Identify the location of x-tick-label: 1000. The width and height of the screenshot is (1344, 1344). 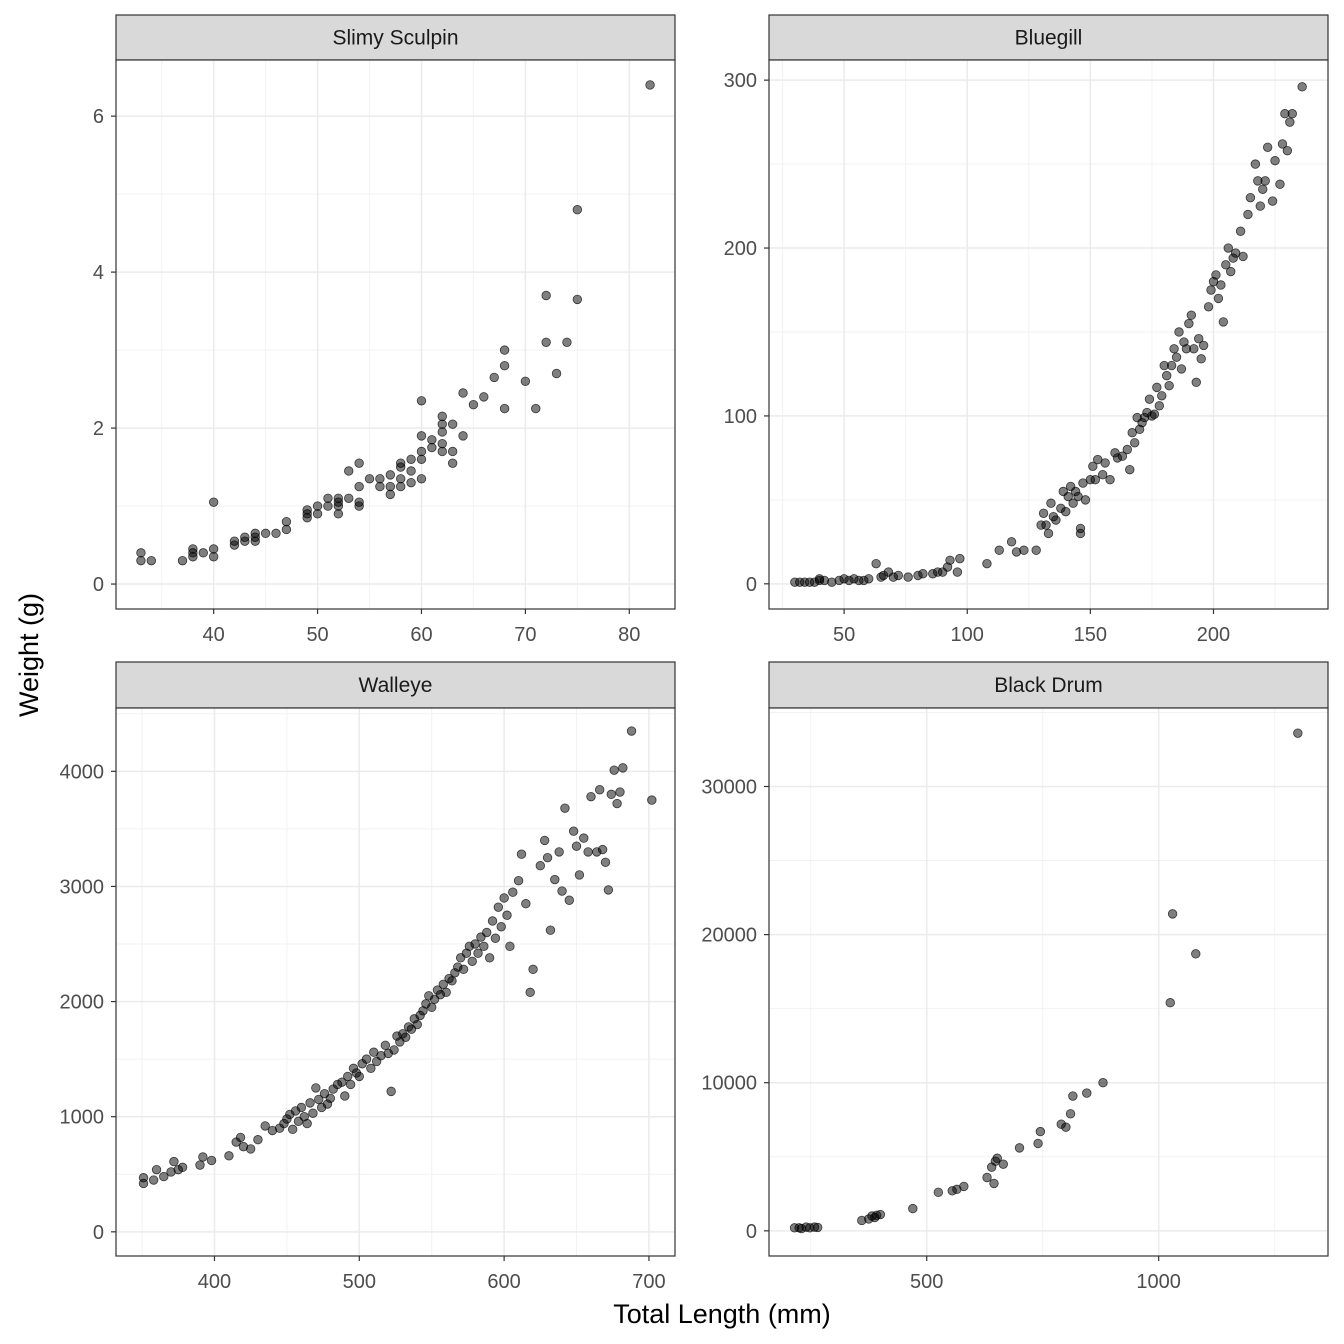
(1158, 1282).